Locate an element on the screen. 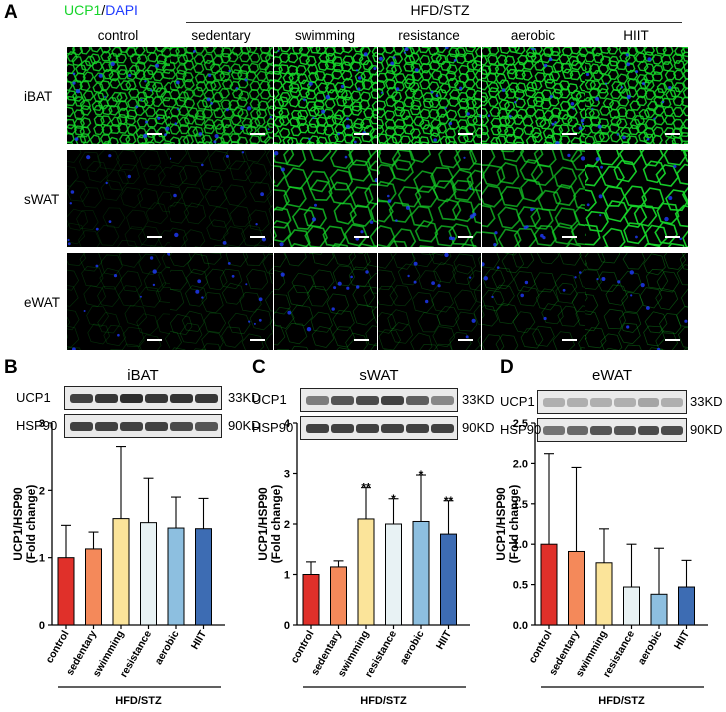 The image size is (726, 712). group-label-a: HFD/STZ is located at coordinates (440, 10).